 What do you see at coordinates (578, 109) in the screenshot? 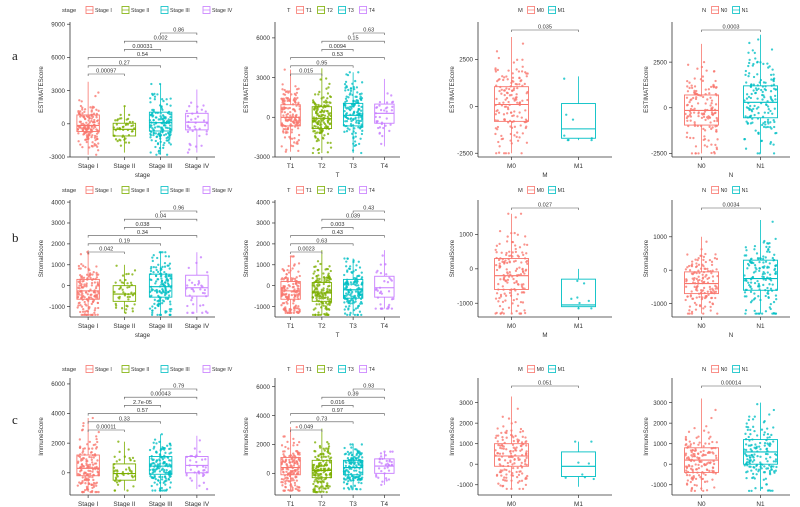
I see `jitter-points` at bounding box center [578, 109].